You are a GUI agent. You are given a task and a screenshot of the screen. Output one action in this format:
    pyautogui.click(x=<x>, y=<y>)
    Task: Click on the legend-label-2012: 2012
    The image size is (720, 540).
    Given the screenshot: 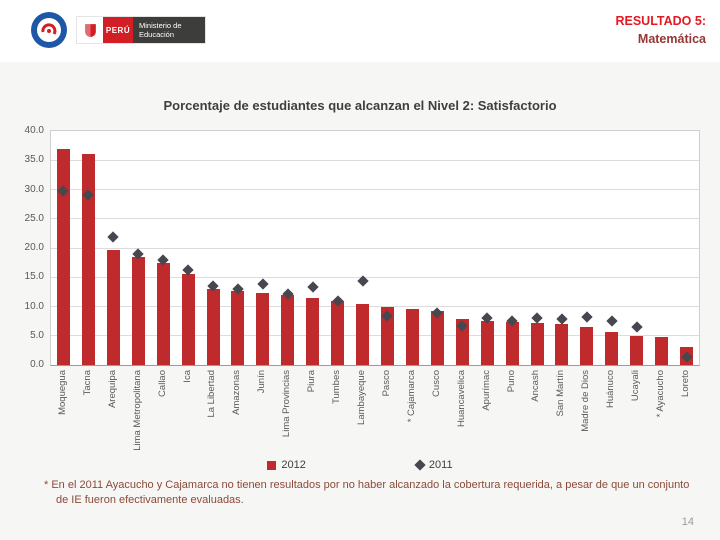 What is the action you would take?
    pyautogui.click(x=293, y=465)
    